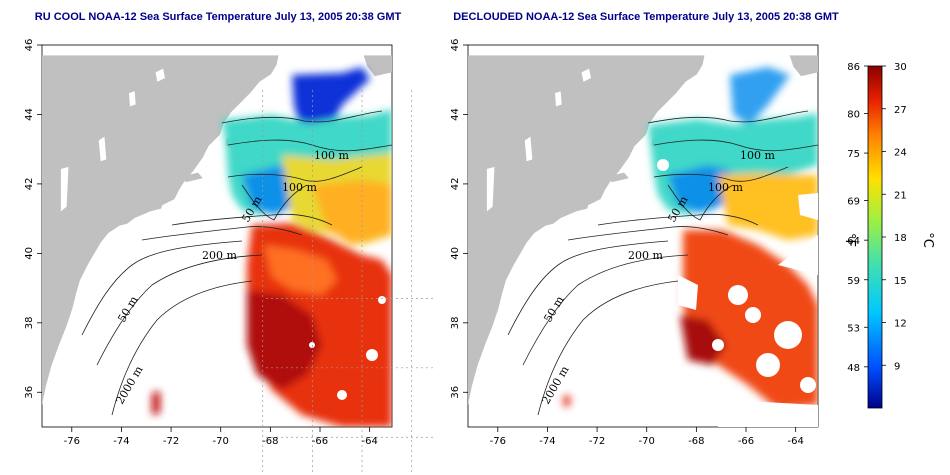 The width and height of the screenshot is (950, 475). Describe the element at coordinates (853, 67) in the screenshot. I see `fahrenheit-tick-label: 86` at that location.